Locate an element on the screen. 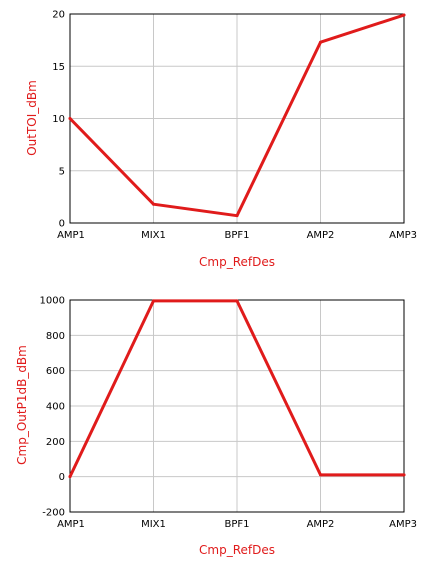 Image resolution: width=432 pixels, height=566 pixels. chart-2-x-tick-label: AMP2 is located at coordinates (321, 524).